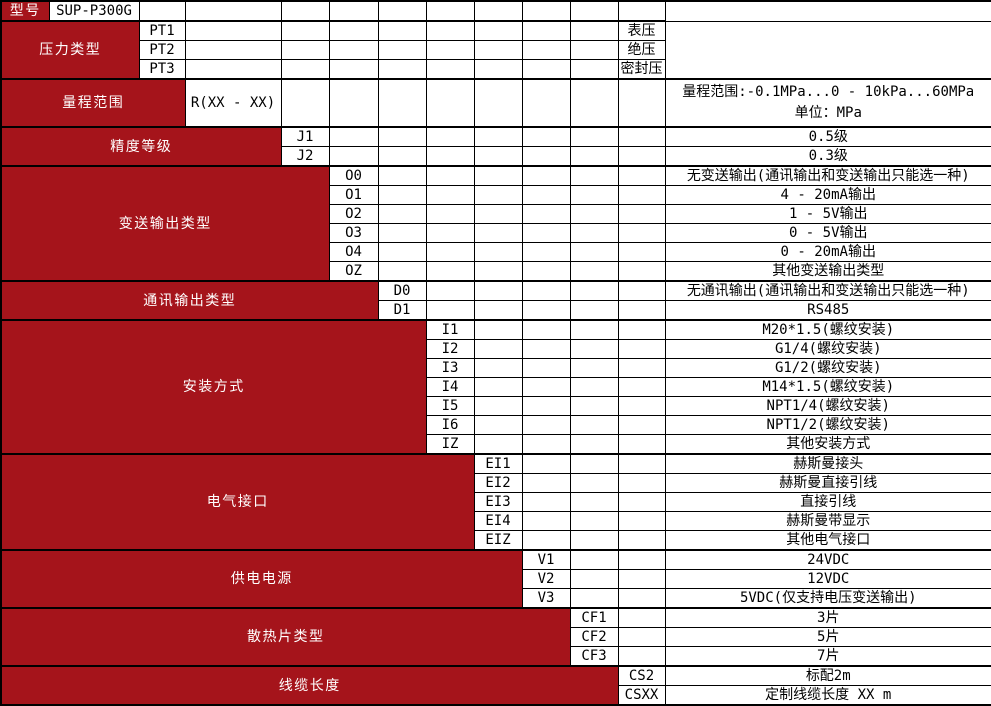  I want to click on code-cell: EI4, so click(498, 521).